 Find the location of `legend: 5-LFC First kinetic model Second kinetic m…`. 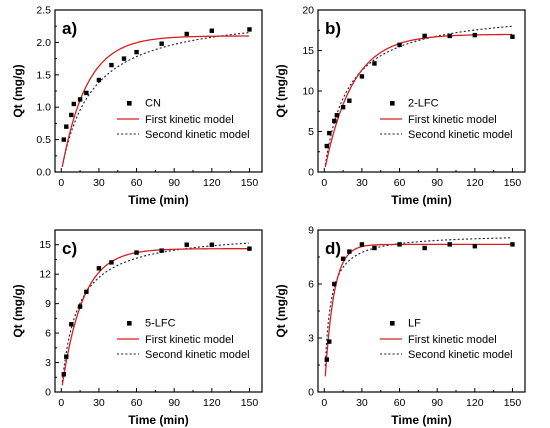

legend: 5-LFC First kinetic model Second kinetic m… is located at coordinates (183, 339).